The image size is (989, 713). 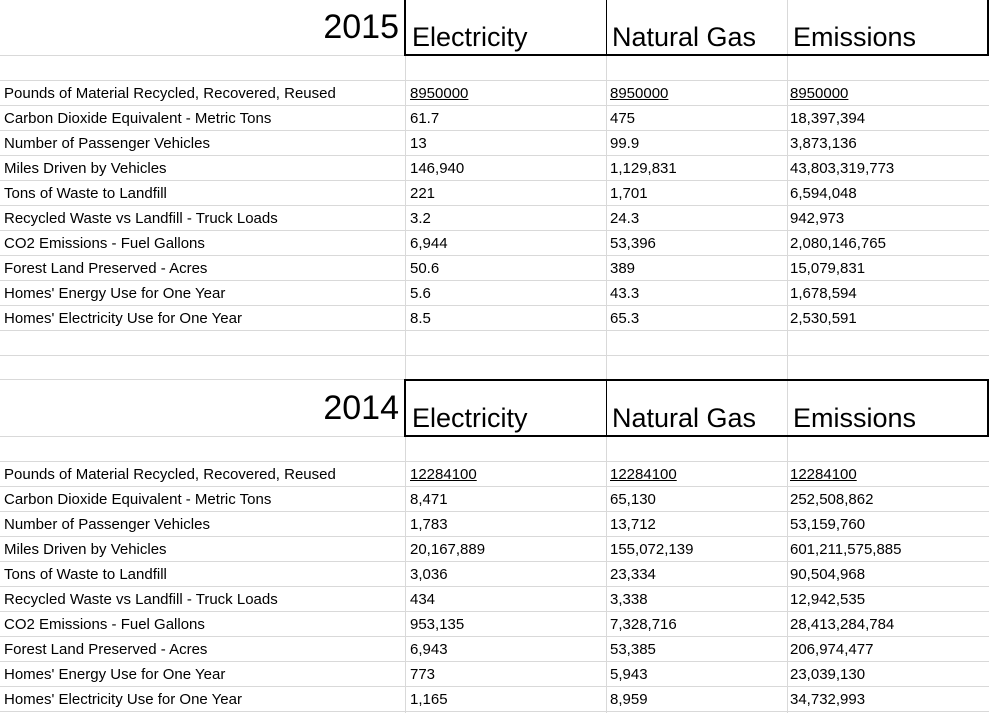 I want to click on natural-gas-value: 43.3, so click(x=625, y=293).